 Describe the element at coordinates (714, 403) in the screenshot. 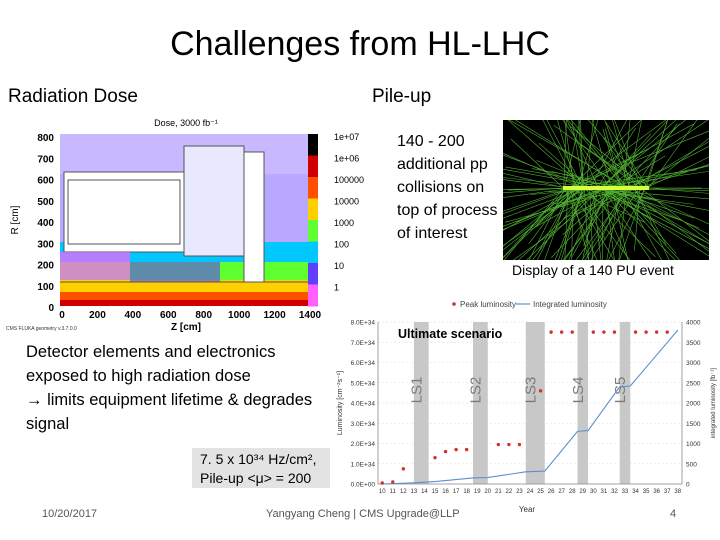

I see `chart-y2label: integrated luminosity [fb⁻¹]` at that location.